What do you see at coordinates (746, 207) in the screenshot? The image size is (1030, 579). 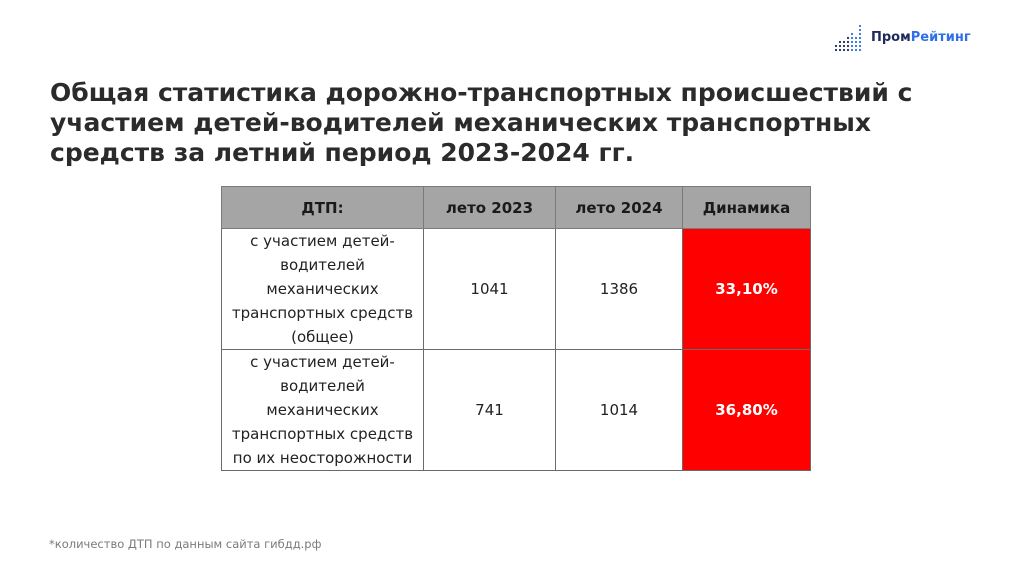 I see `header-dynamics: Динамика` at bounding box center [746, 207].